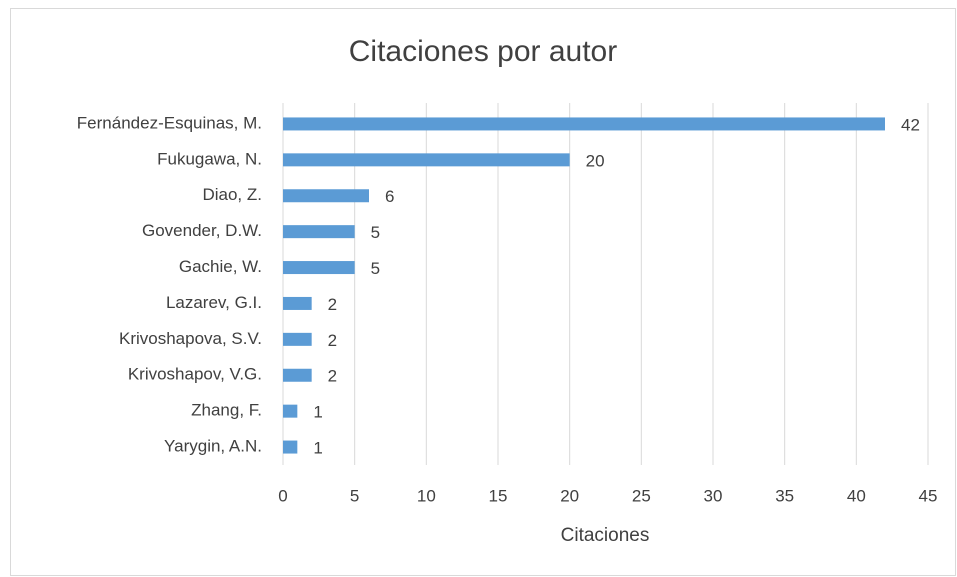 Image resolution: width=957 pixels, height=577 pixels. Describe the element at coordinates (595, 160) in the screenshot. I see `data-label: 20` at that location.